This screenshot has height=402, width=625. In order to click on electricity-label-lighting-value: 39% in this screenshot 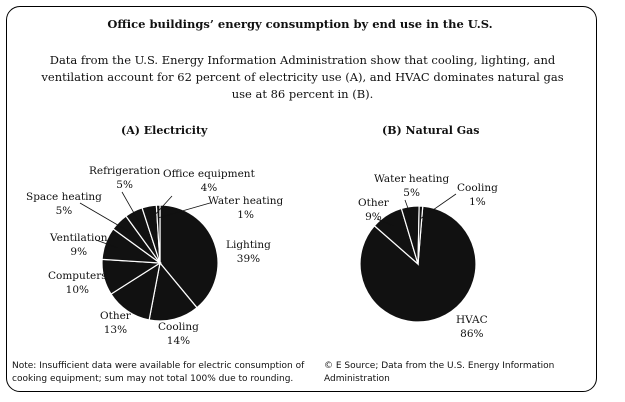, I will do `click(248, 259)`.